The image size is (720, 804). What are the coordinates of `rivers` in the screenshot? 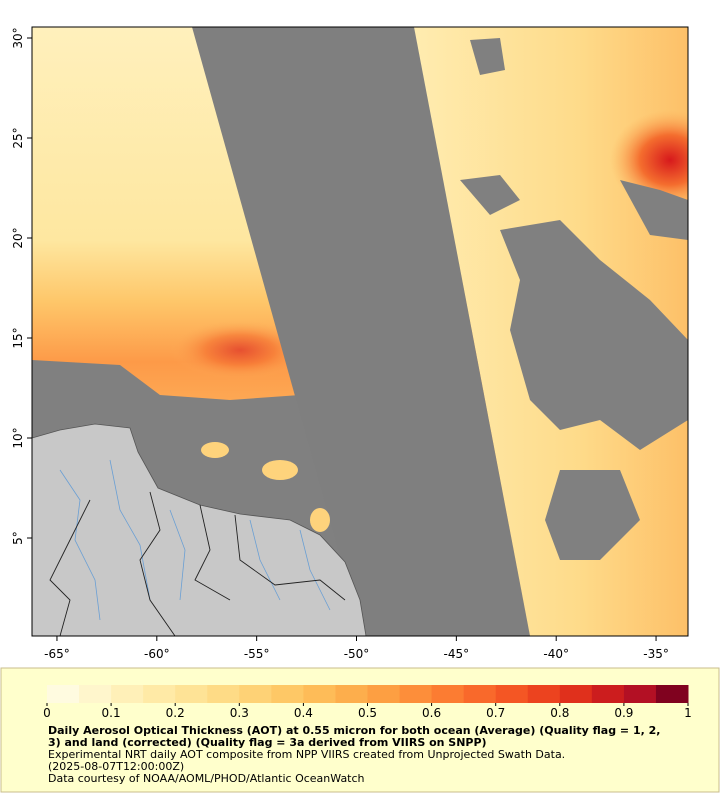 It's located at (195, 540).